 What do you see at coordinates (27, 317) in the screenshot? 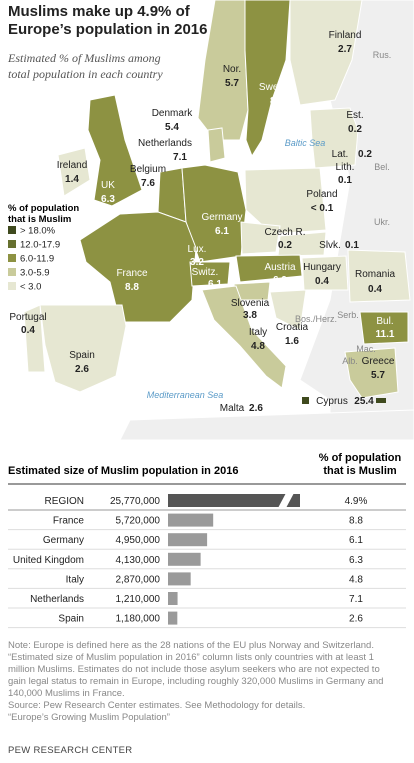
I see `country-name: Portugal` at bounding box center [27, 317].